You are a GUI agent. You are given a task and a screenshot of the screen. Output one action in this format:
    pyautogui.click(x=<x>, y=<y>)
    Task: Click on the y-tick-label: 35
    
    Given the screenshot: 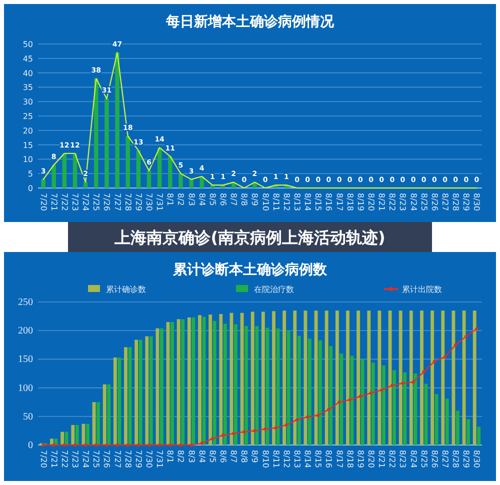 What is the action you would take?
    pyautogui.click(x=27, y=87)
    